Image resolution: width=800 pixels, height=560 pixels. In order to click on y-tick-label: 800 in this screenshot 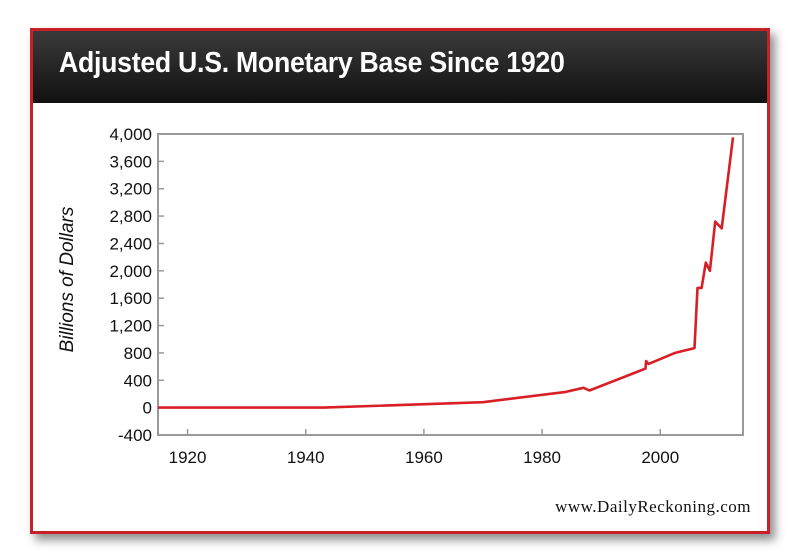, I will do `click(138, 353)`.